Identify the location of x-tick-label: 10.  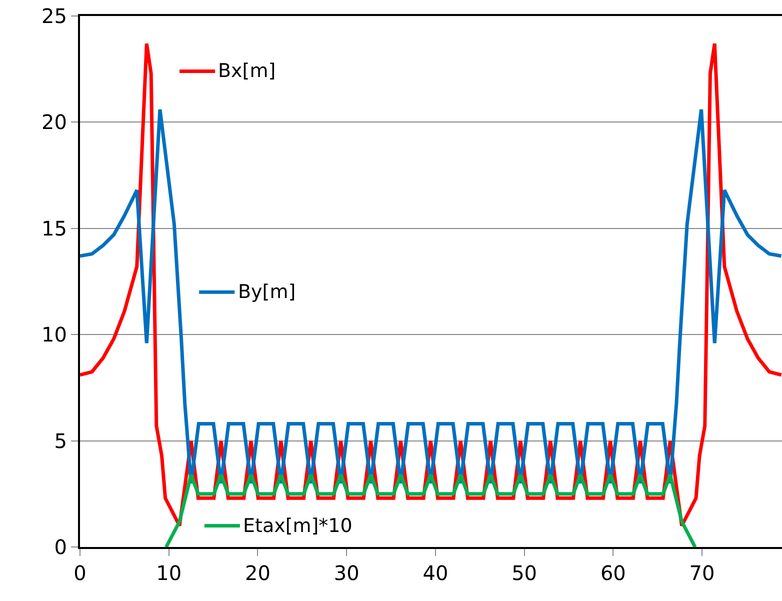
(169, 573).